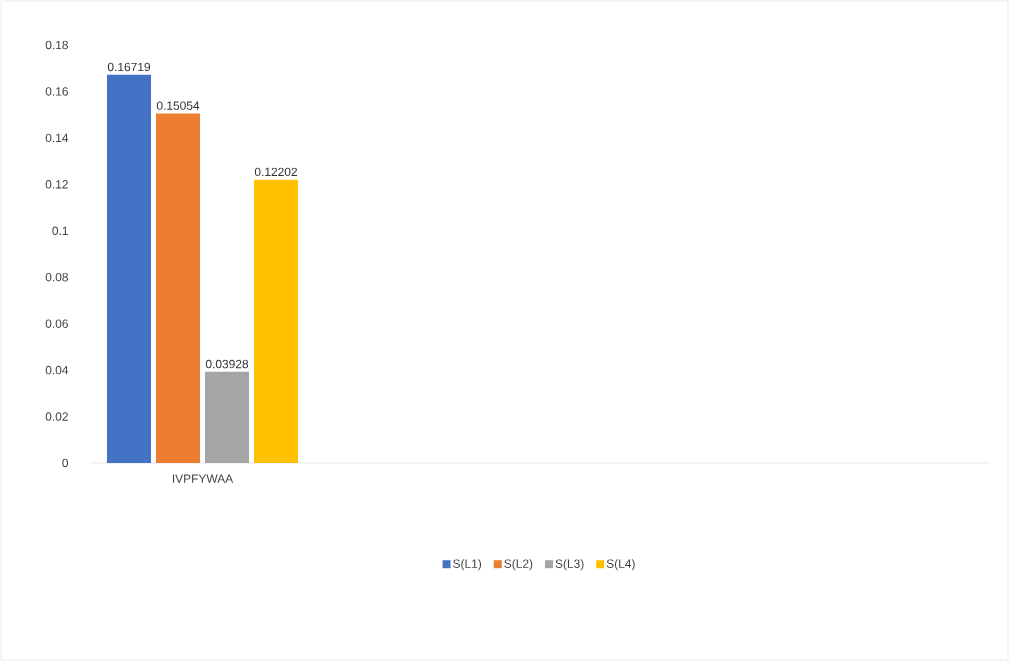 The image size is (1009, 661). I want to click on data-label: 0.15054, so click(178, 105).